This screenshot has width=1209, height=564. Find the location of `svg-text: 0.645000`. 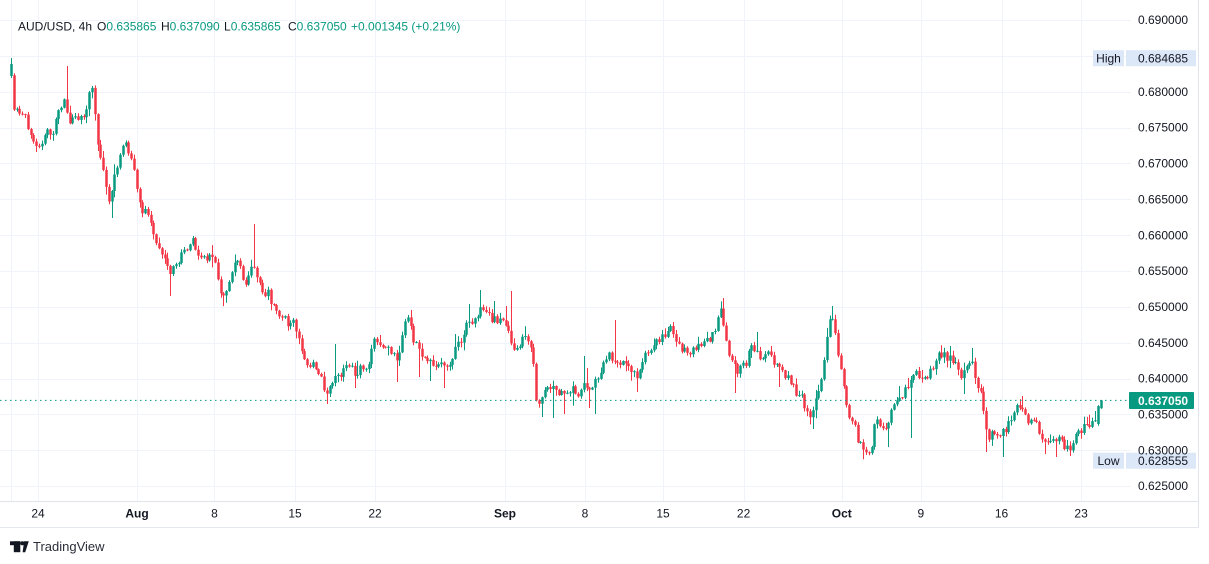

svg-text: 0.645000 is located at coordinates (1163, 343).